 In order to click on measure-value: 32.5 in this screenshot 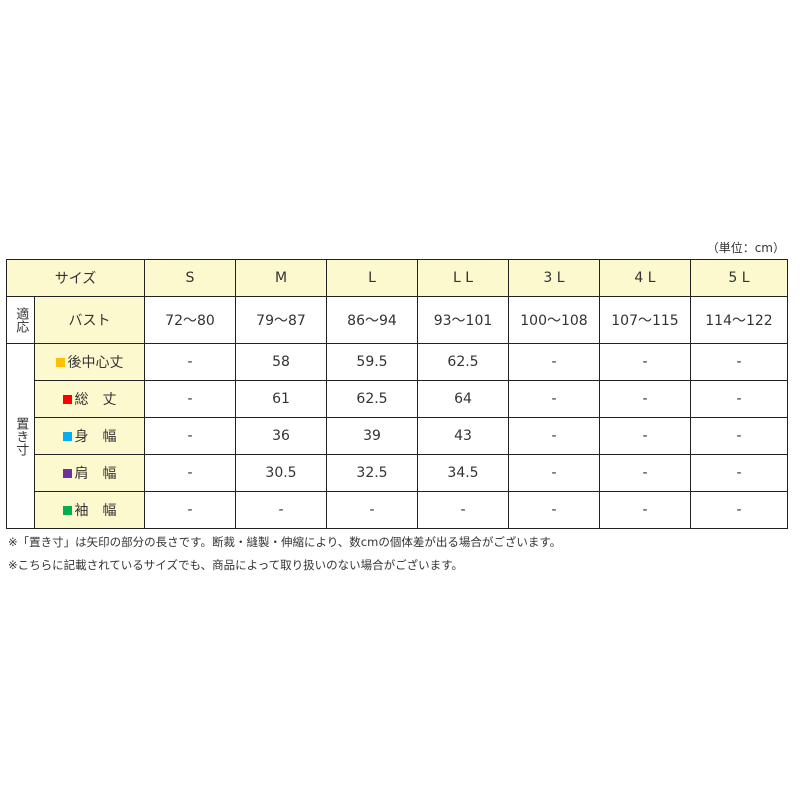, I will do `click(372, 473)`.